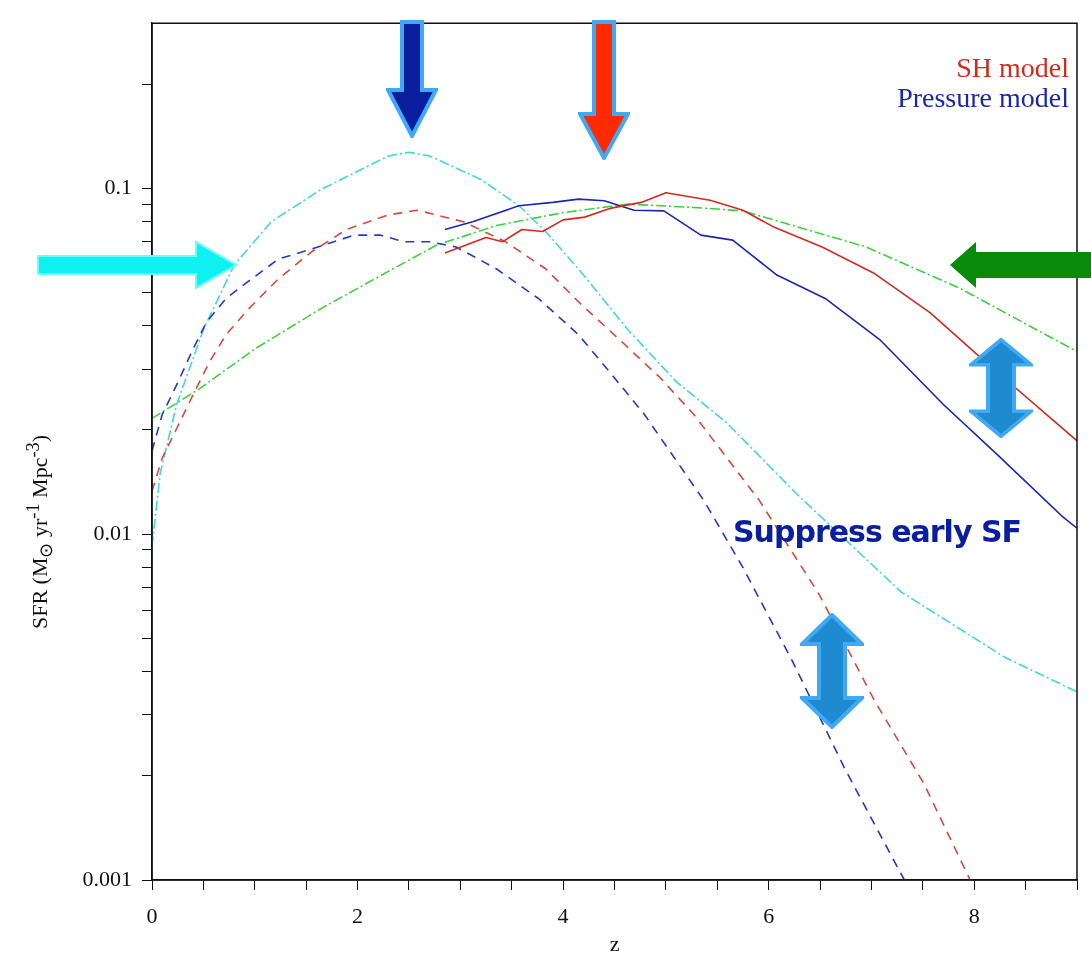 The image size is (1091, 958). I want to click on text: Pressure model, so click(983, 97).